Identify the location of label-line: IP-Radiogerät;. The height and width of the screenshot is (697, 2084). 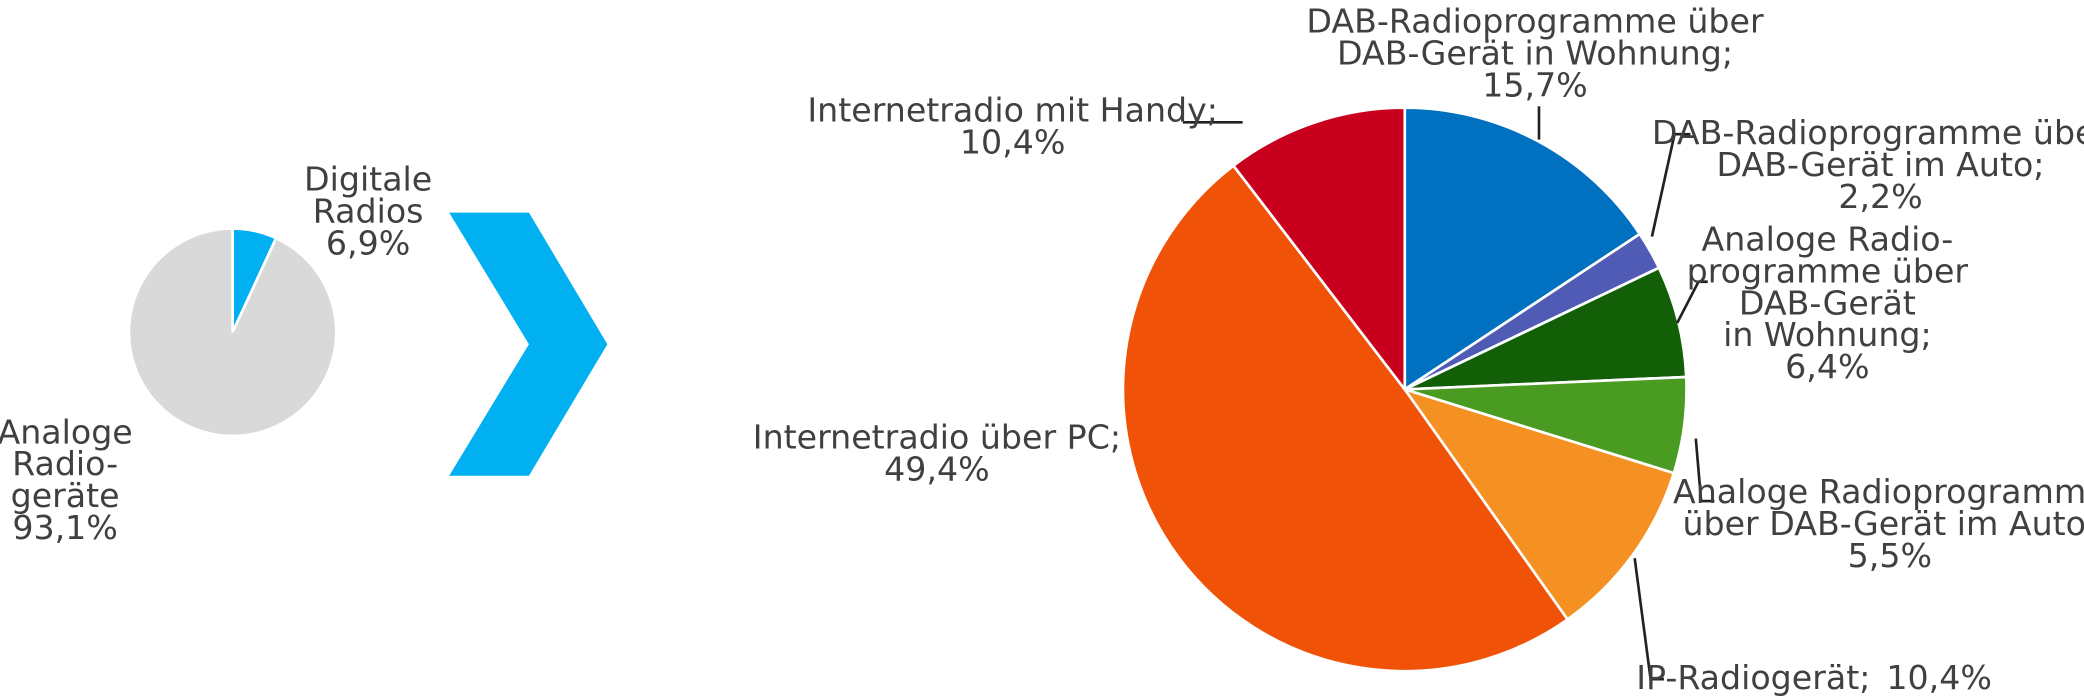
(1753, 677).